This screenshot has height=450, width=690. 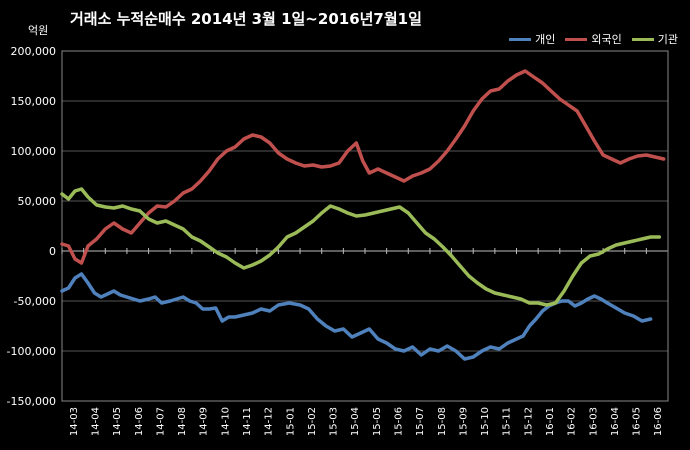 I want to click on legend-item-institution: 기관, so click(x=654, y=39).